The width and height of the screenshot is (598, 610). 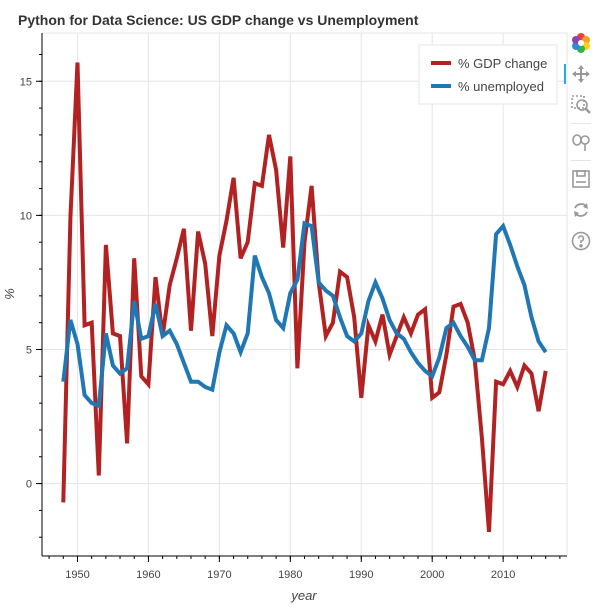 I want to click on x-tick-label: 1950, so click(x=77, y=575).